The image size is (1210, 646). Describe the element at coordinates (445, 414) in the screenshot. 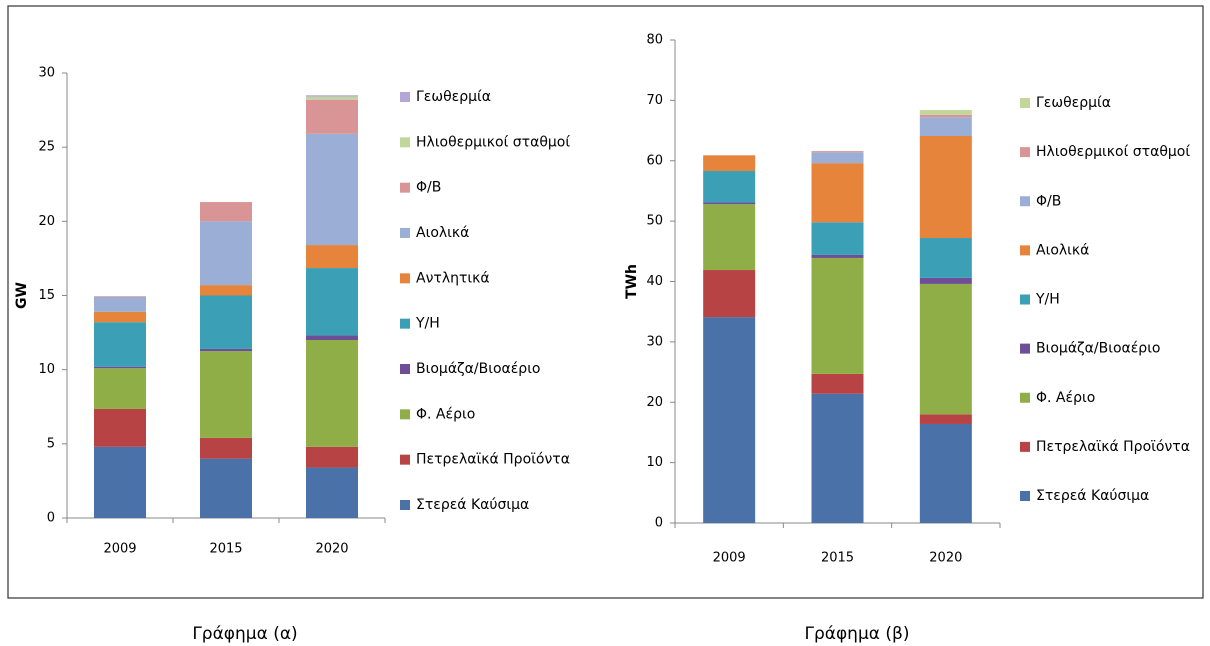

I see `legend-label: Φ. Αέριο` at that location.